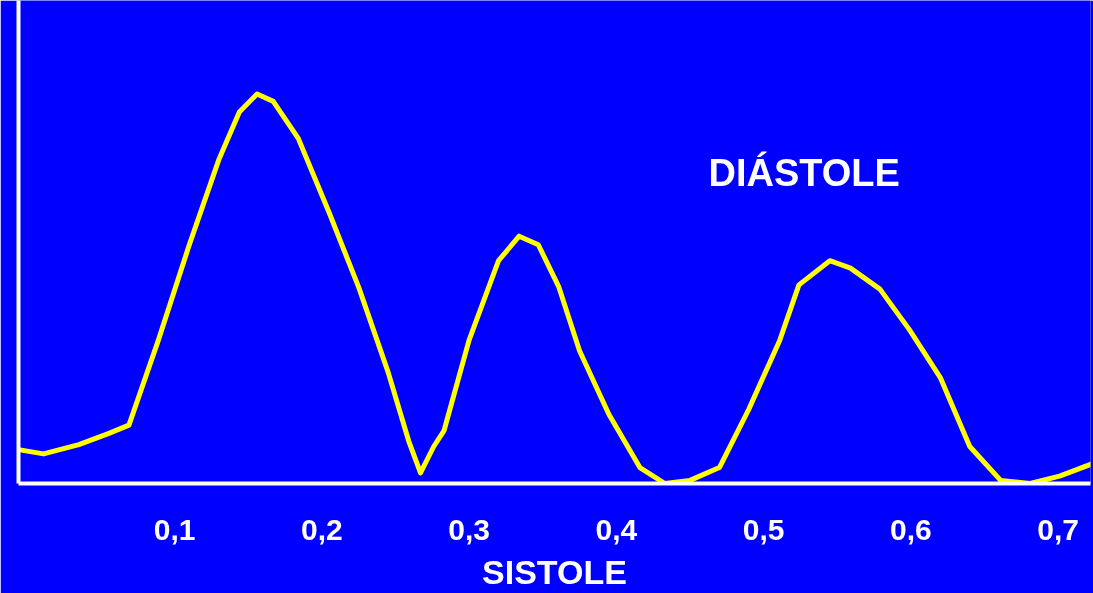 The width and height of the screenshot is (1093, 593). Describe the element at coordinates (1058, 529) in the screenshot. I see `x-tick-label: 0,7` at that location.